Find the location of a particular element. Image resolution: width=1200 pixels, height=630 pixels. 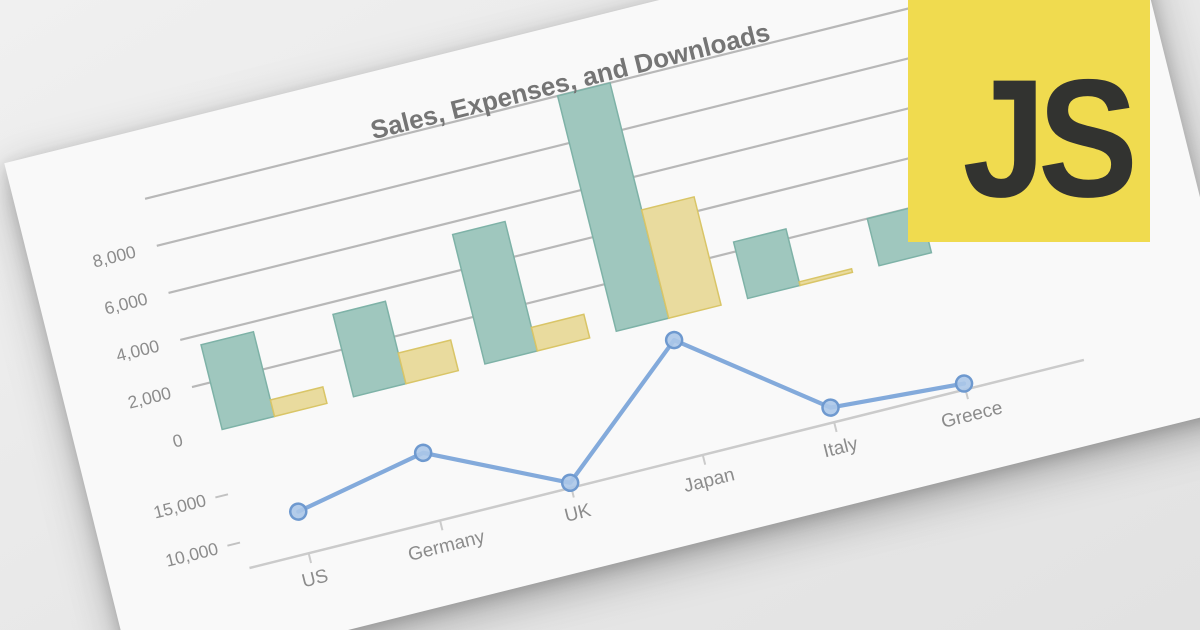

svg-text: Japan is located at coordinates (709, 480).